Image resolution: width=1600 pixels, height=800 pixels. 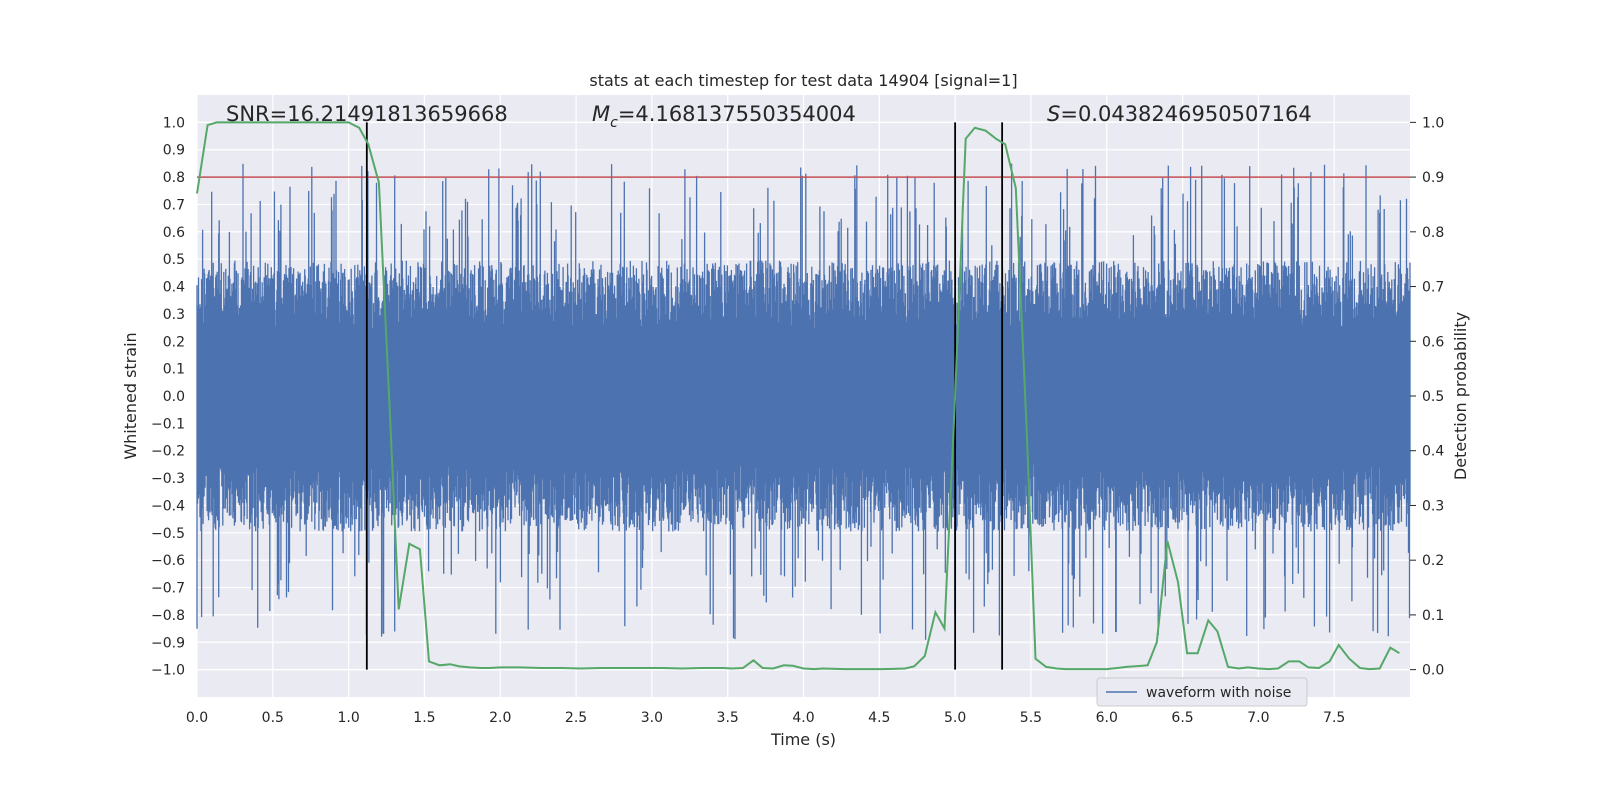 I want to click on x-tick-label: 4.0, so click(x=803, y=718).